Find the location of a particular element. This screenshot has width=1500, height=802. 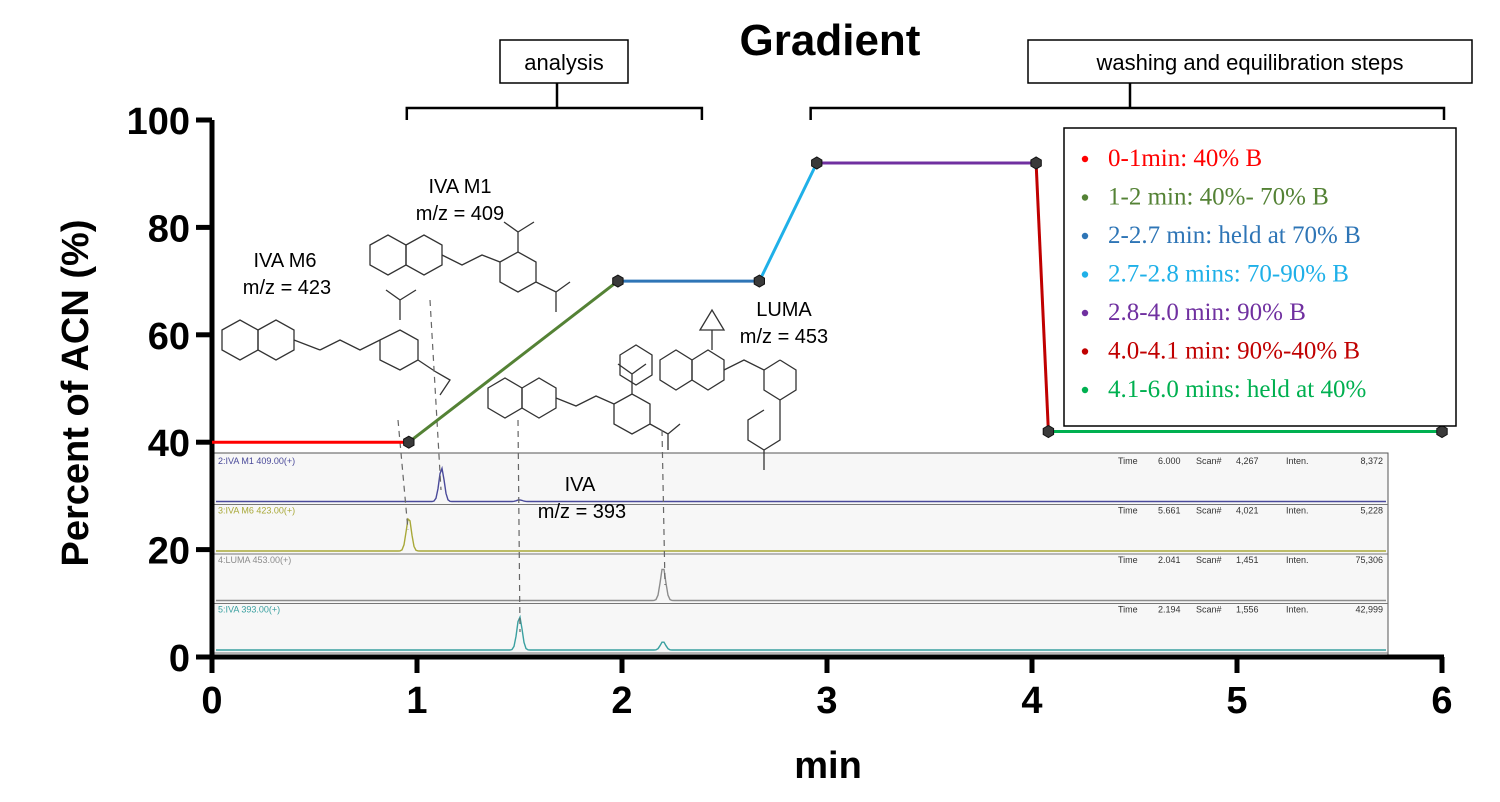

legend-entry: 4.0-4.1 min: 90%-40% B is located at coordinates (1234, 351).